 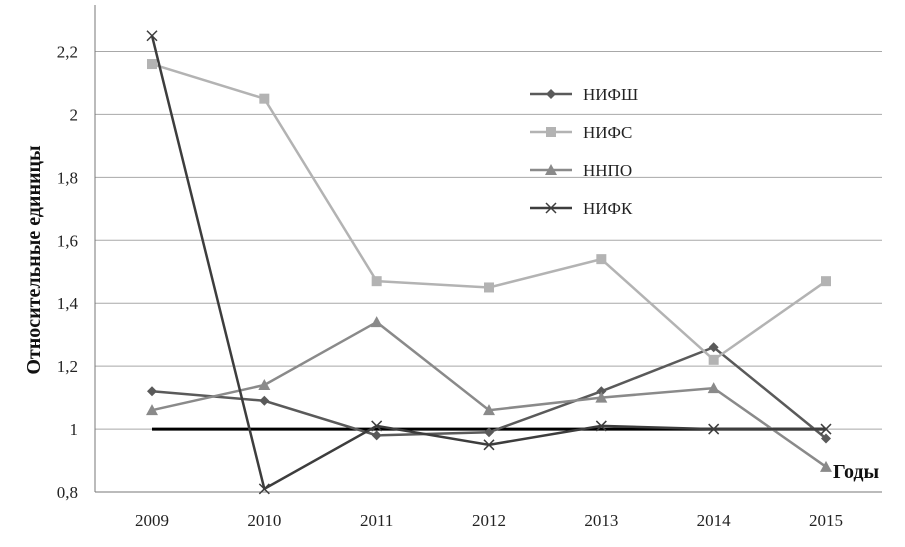 What do you see at coordinates (601, 520) in the screenshot?
I see `x-tick-label: 2013` at bounding box center [601, 520].